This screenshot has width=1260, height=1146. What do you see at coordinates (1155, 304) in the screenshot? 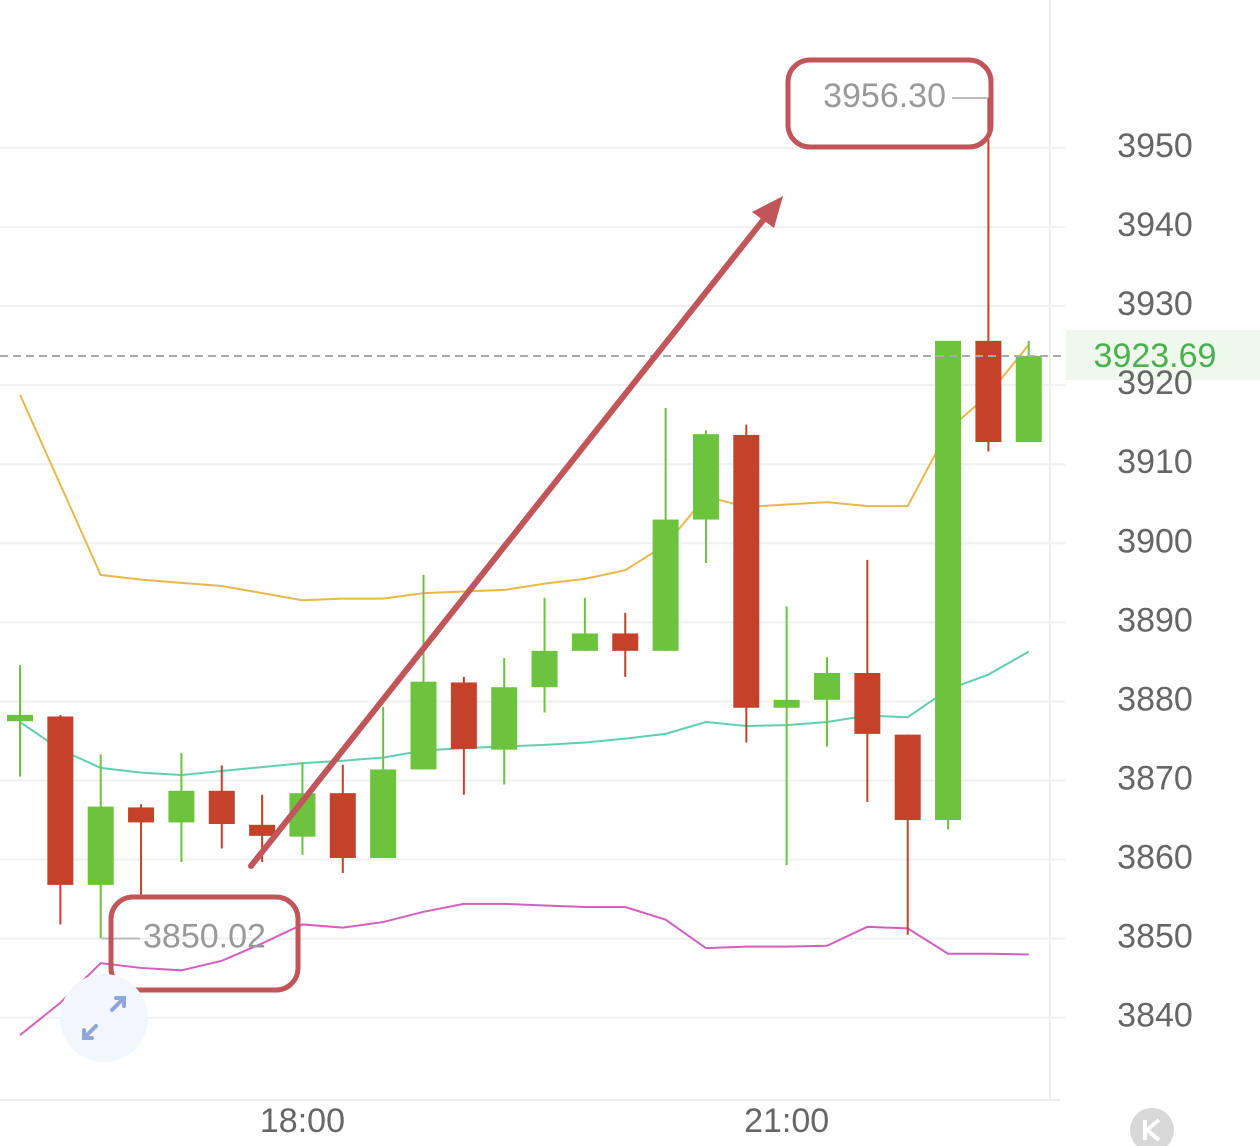
I see `y-tick-label: 3930` at bounding box center [1155, 304].